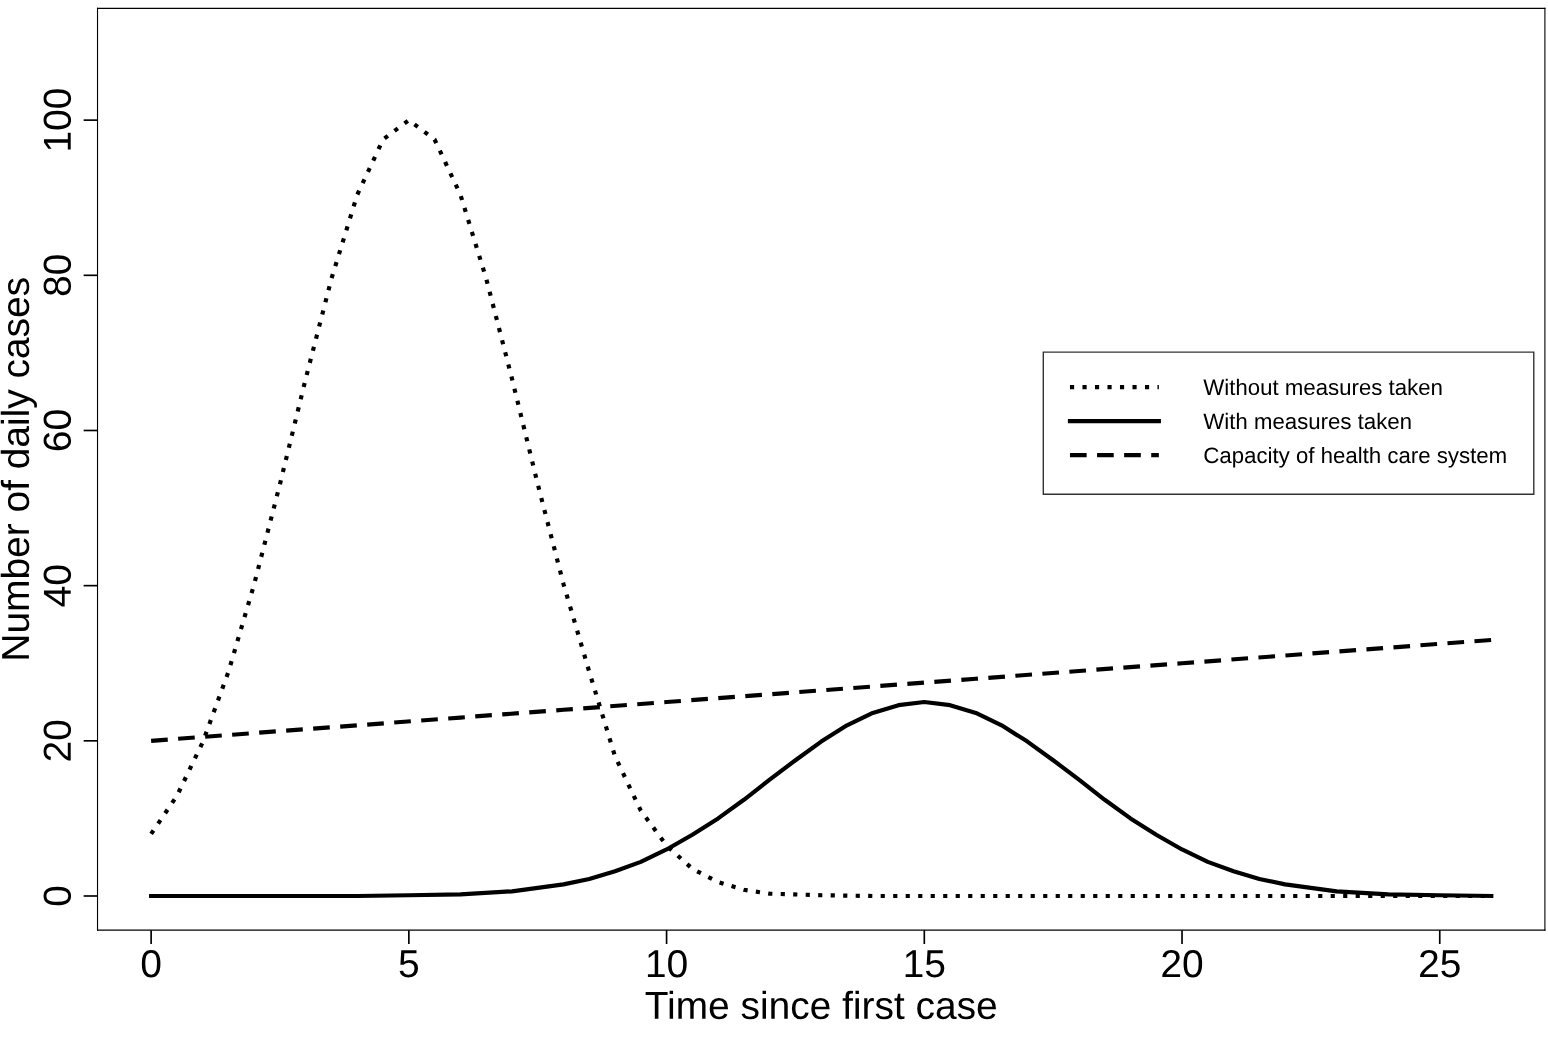 The height and width of the screenshot is (1051, 1548). I want to click on y-tick-label: 100, so click(57, 119).